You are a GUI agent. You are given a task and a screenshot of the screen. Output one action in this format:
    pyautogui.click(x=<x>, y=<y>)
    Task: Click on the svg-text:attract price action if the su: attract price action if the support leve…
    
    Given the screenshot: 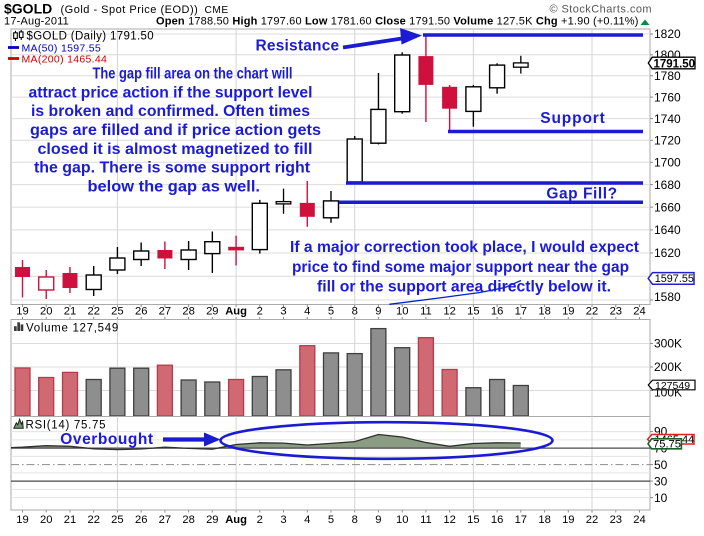 What is the action you would take?
    pyautogui.click(x=171, y=92)
    